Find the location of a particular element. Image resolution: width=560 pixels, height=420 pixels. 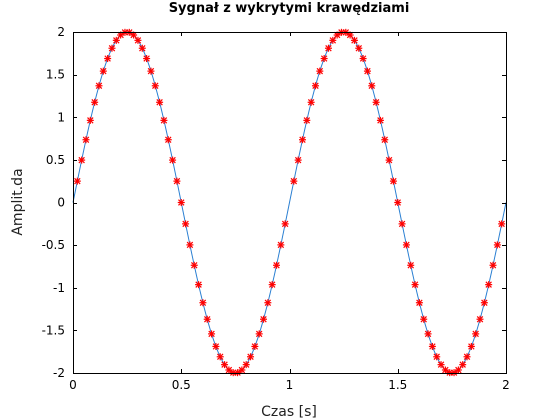

x-tick-label: 0.5 is located at coordinates (181, 385).